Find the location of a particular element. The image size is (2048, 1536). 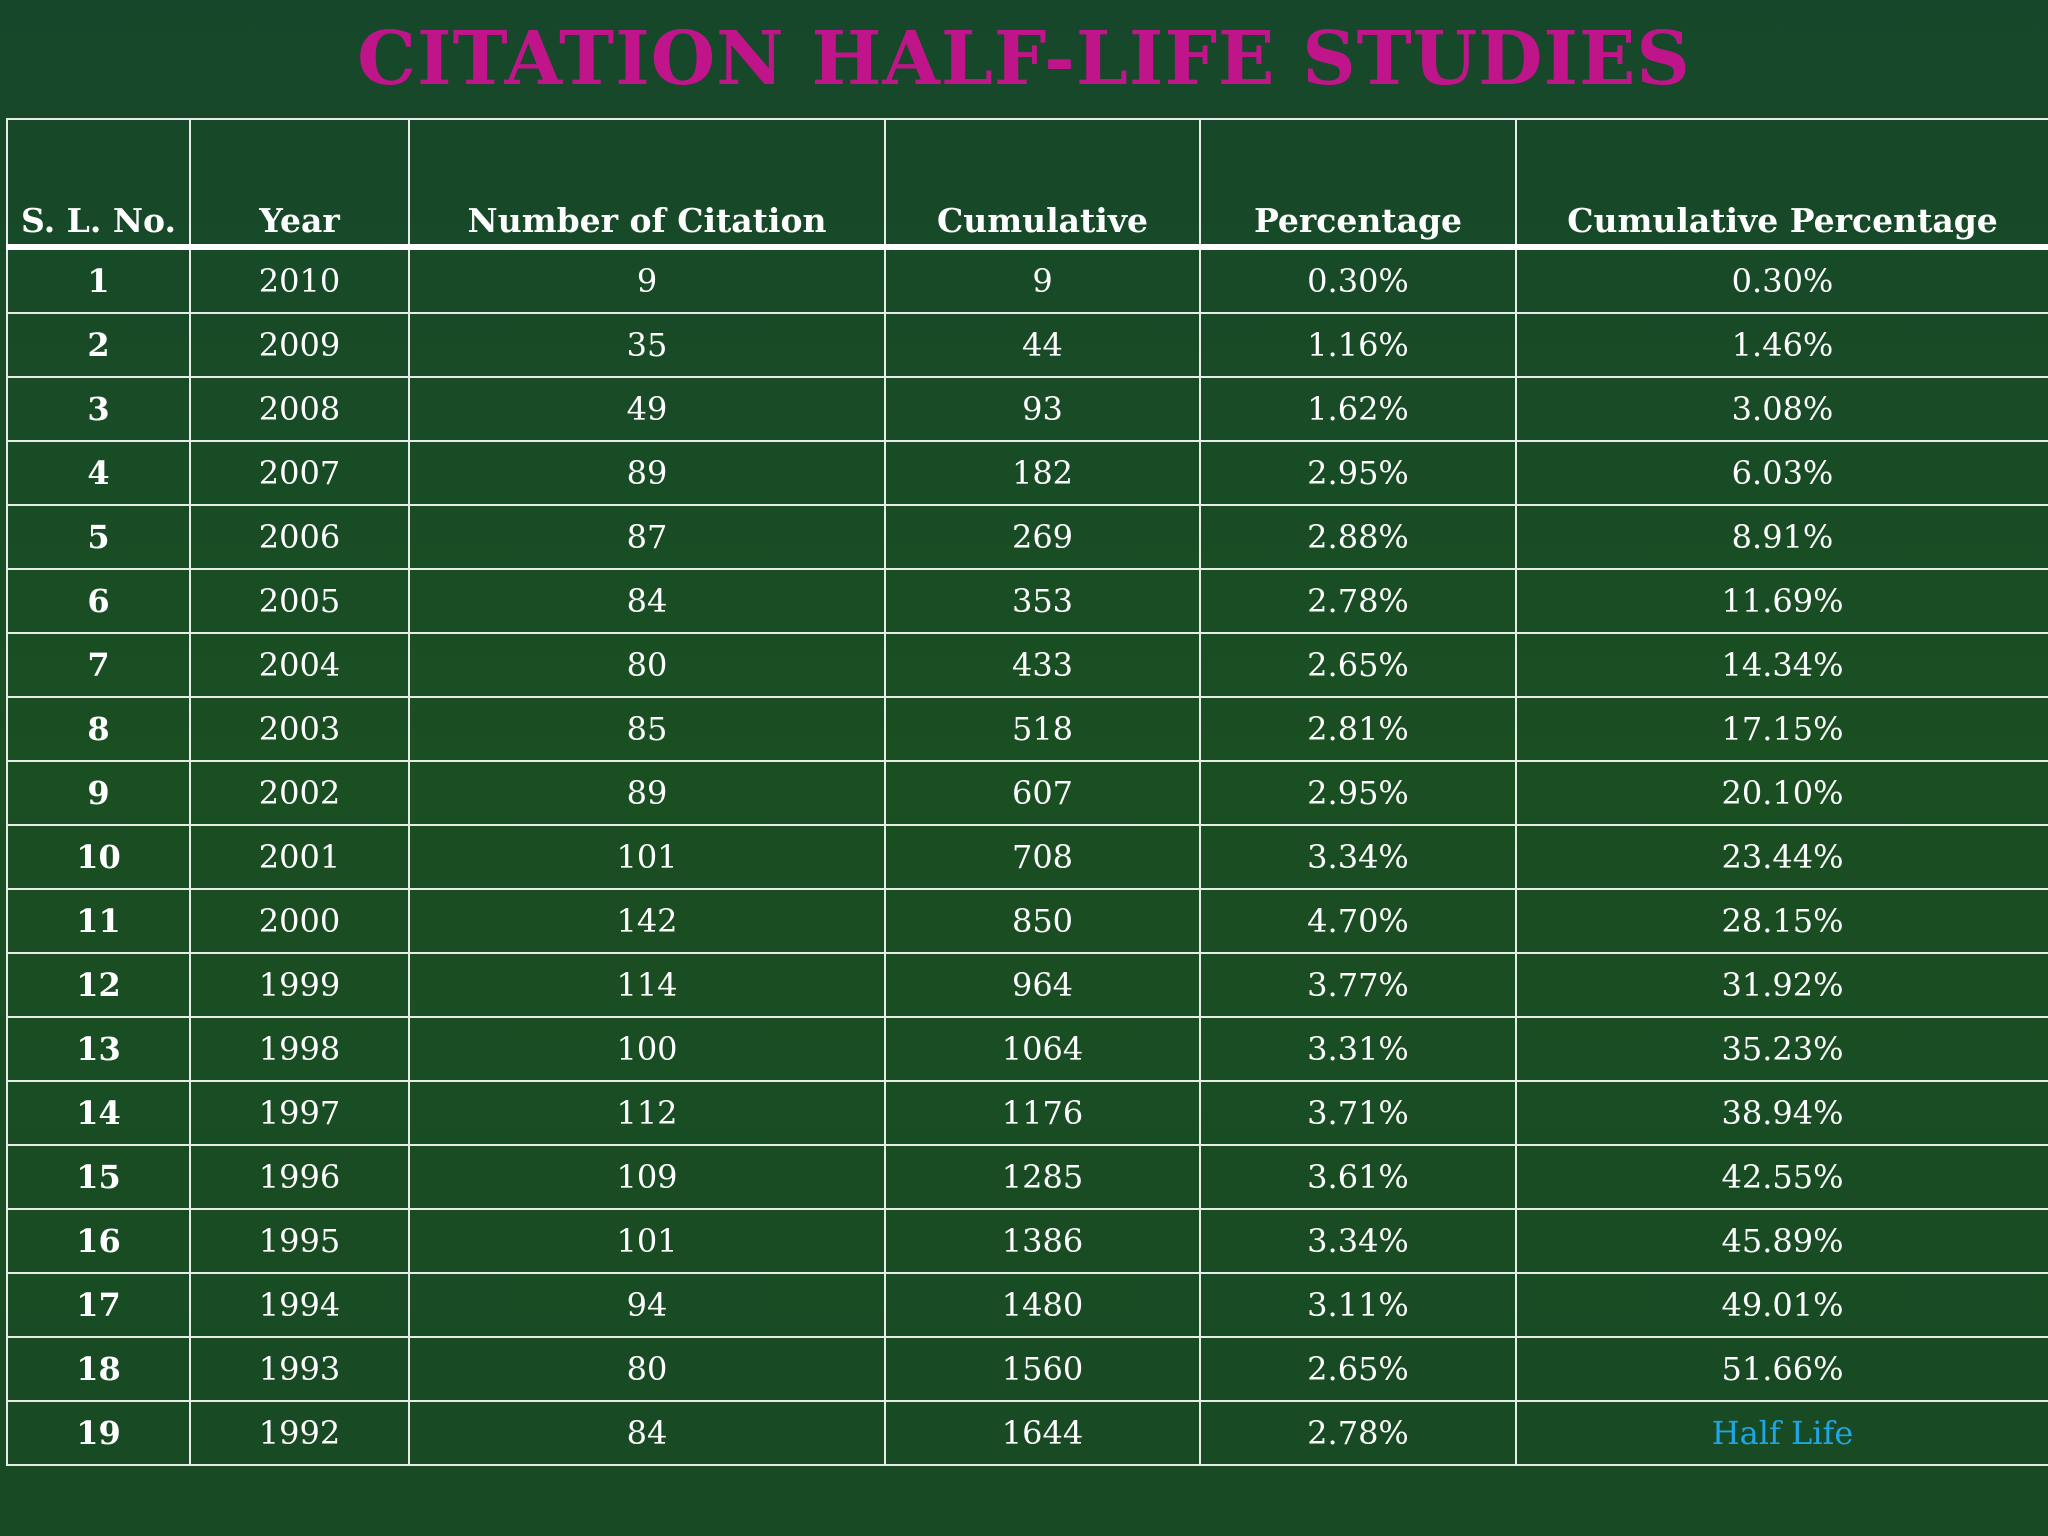

table-row: 8 2003 85 518 2.81% 17.15% is located at coordinates (1027, 729).